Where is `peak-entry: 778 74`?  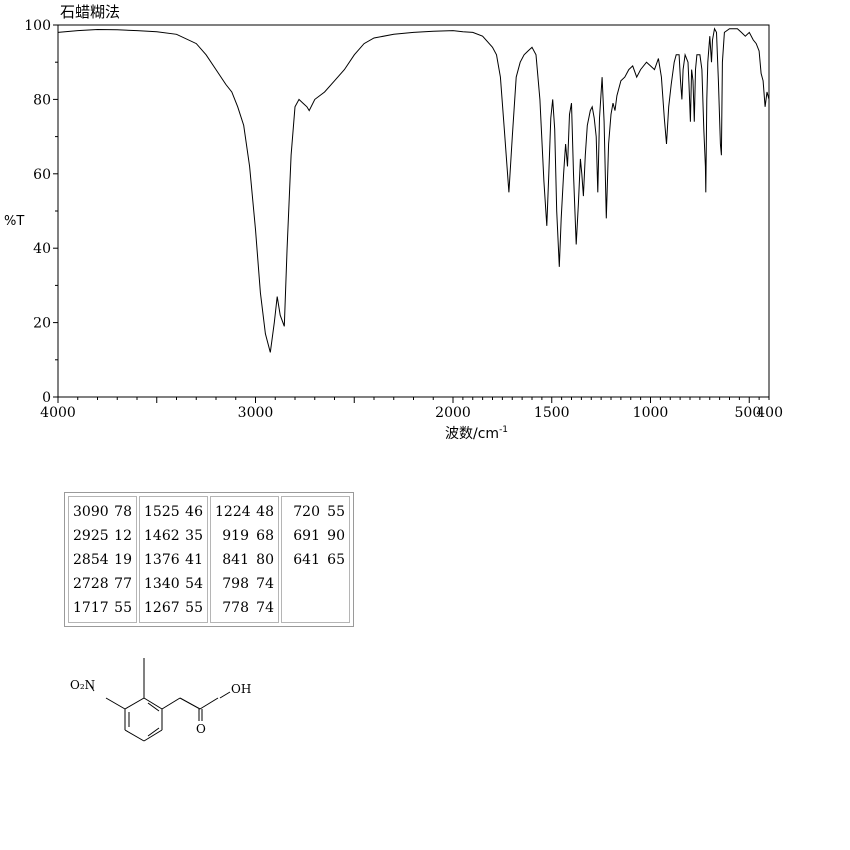 peak-entry: 778 74 is located at coordinates (244, 608).